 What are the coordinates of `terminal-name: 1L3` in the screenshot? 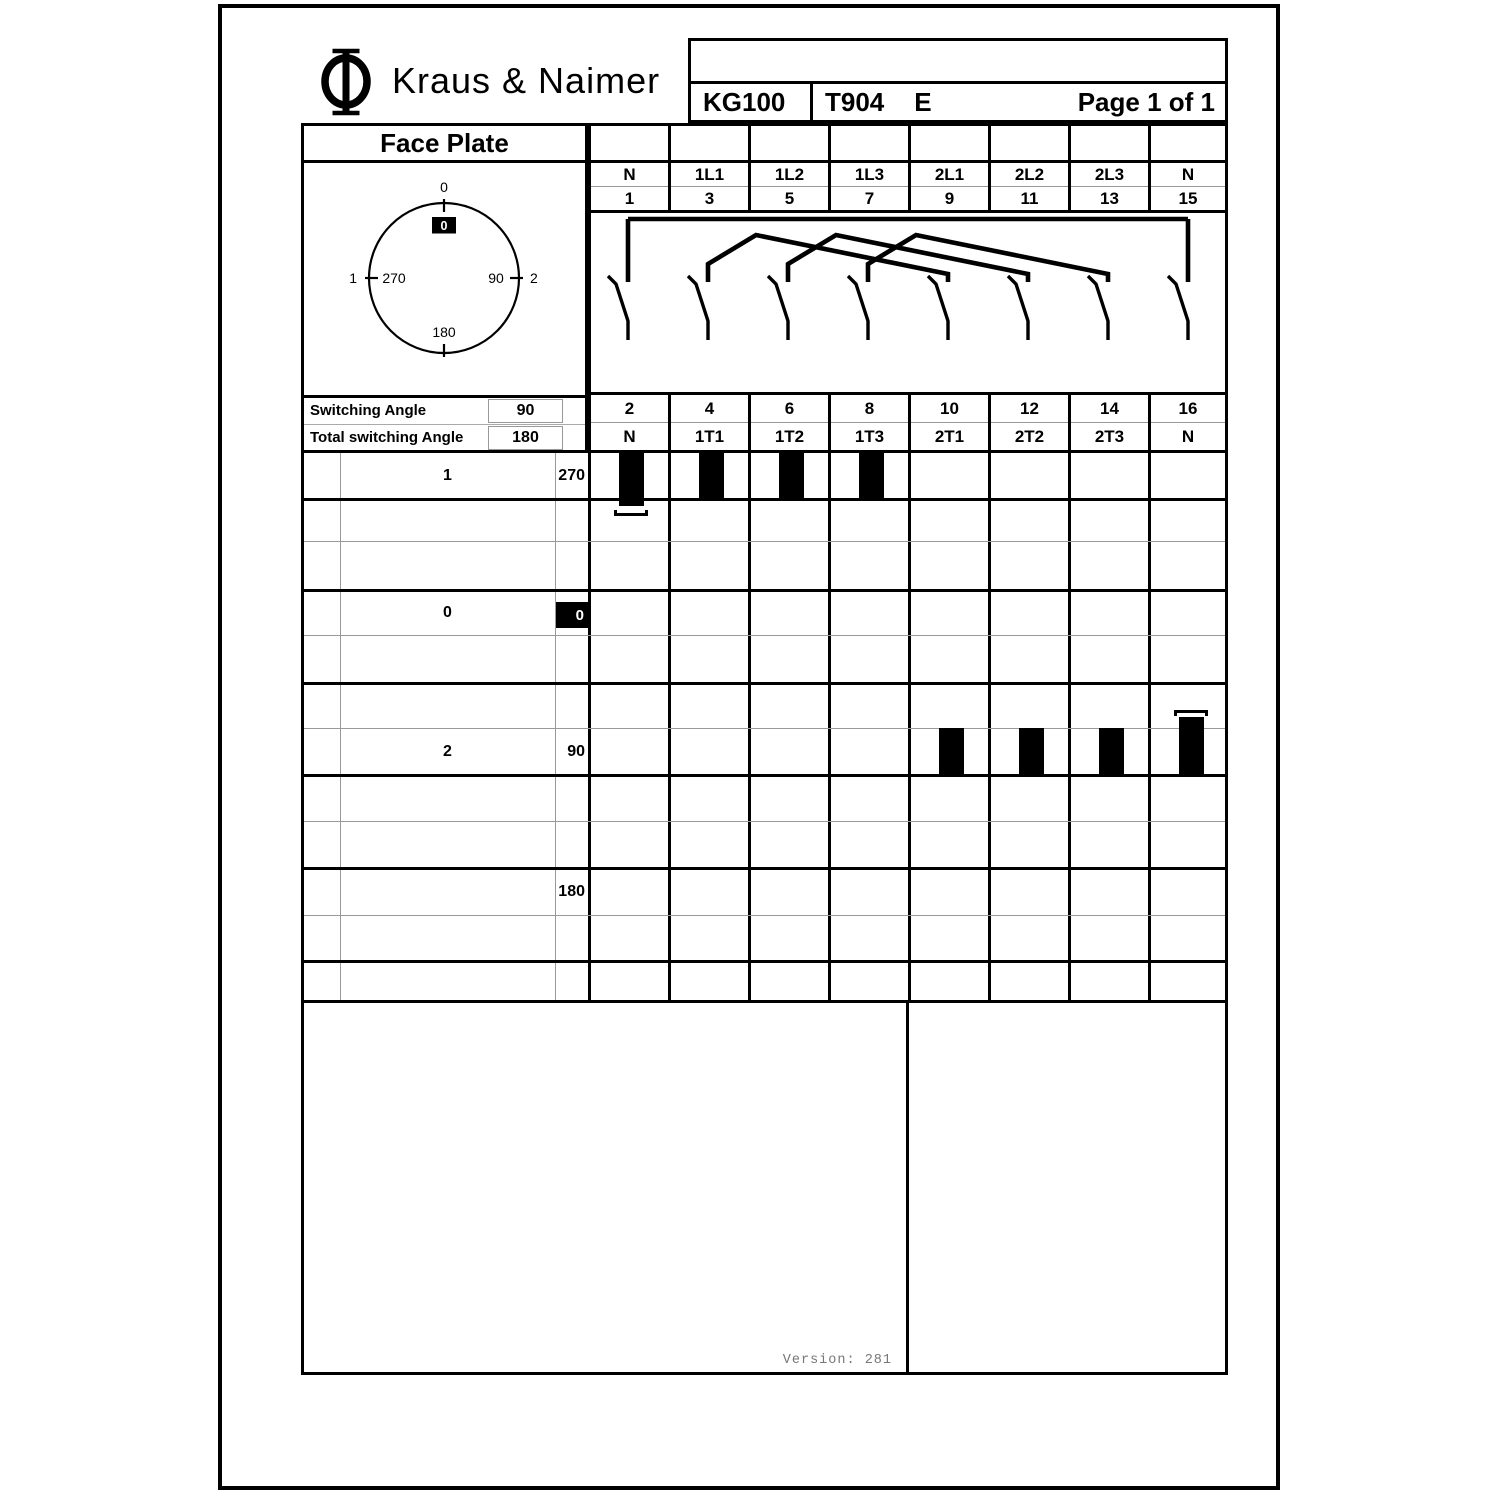 It's located at (869, 175).